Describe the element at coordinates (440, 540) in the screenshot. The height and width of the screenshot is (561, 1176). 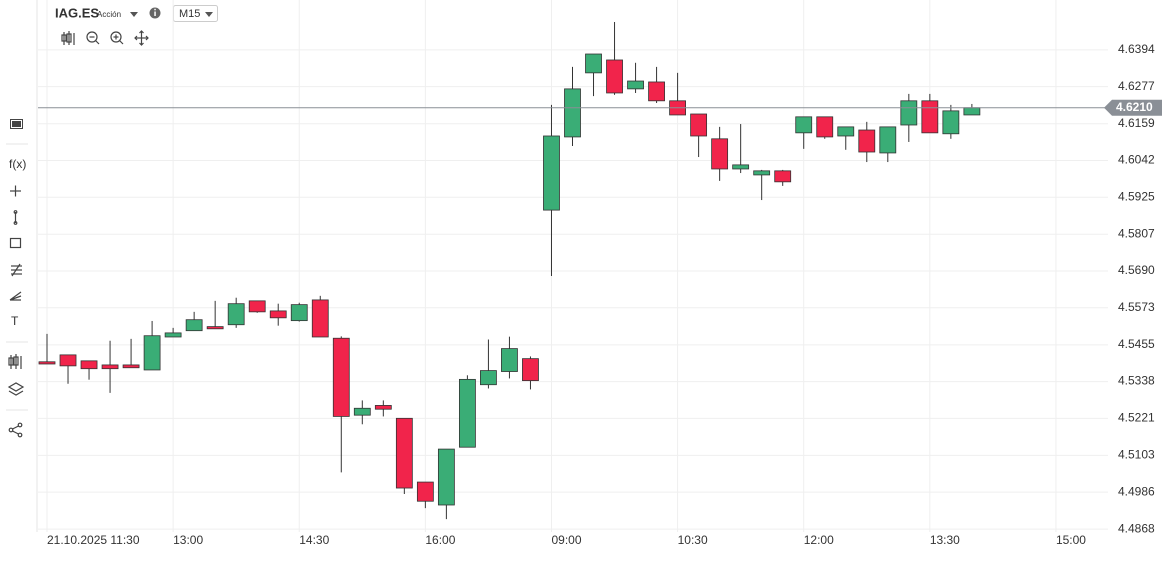
I see `x-tick-label: 16:00` at that location.